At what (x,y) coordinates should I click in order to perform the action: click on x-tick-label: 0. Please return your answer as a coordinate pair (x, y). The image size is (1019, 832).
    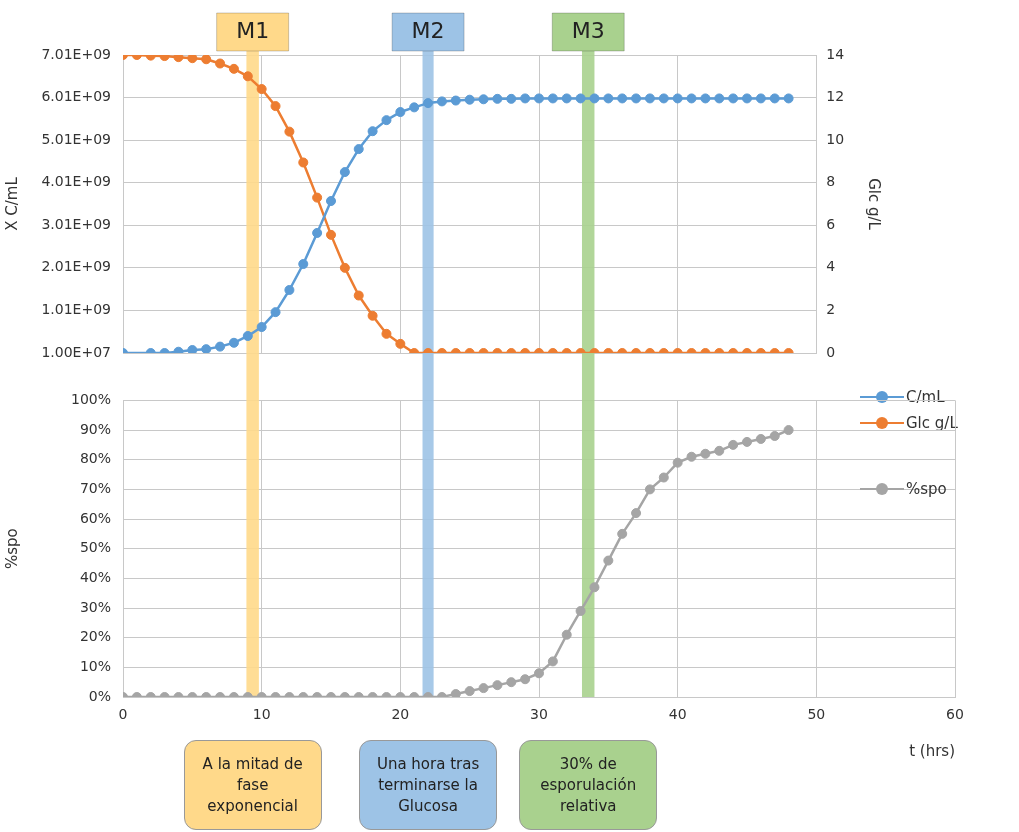
    Looking at the image, I should click on (123, 714).